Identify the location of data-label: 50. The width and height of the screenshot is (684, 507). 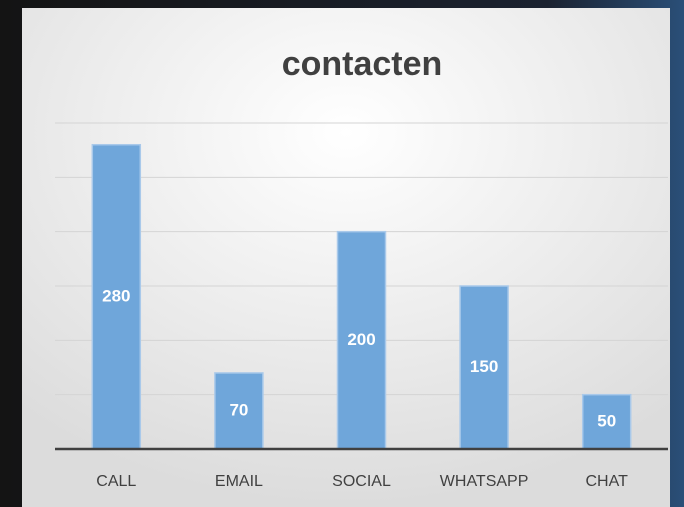
(606, 420).